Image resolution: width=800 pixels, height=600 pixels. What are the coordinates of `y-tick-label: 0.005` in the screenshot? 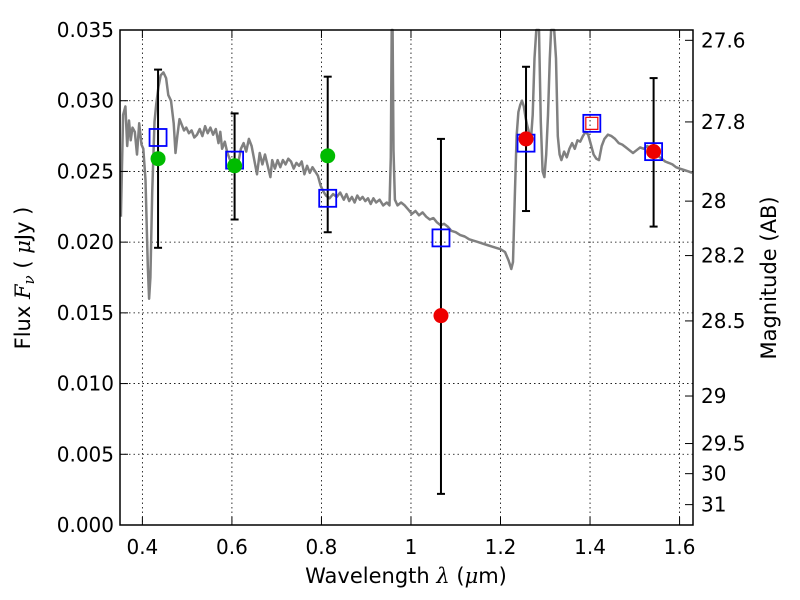 It's located at (85, 454).